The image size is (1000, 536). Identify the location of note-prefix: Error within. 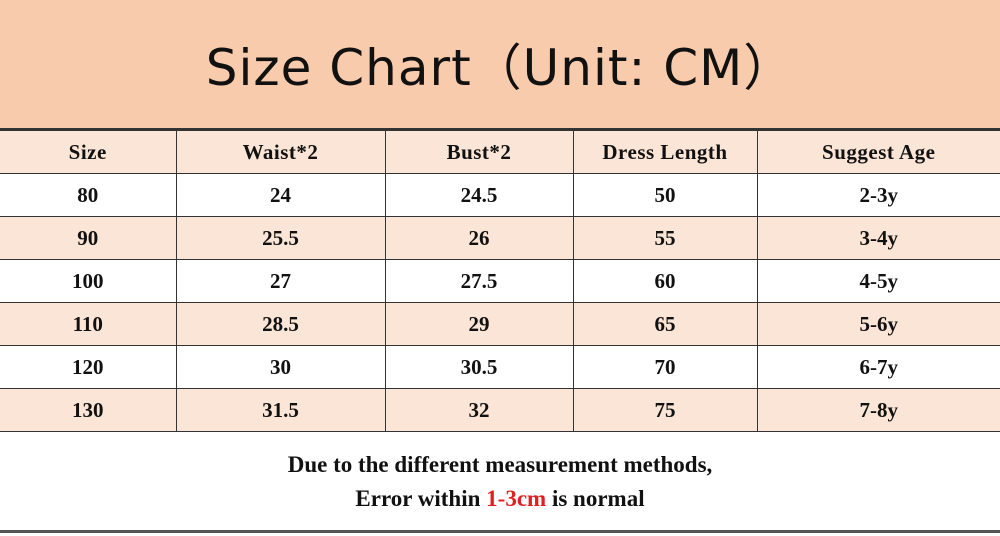
(421, 498).